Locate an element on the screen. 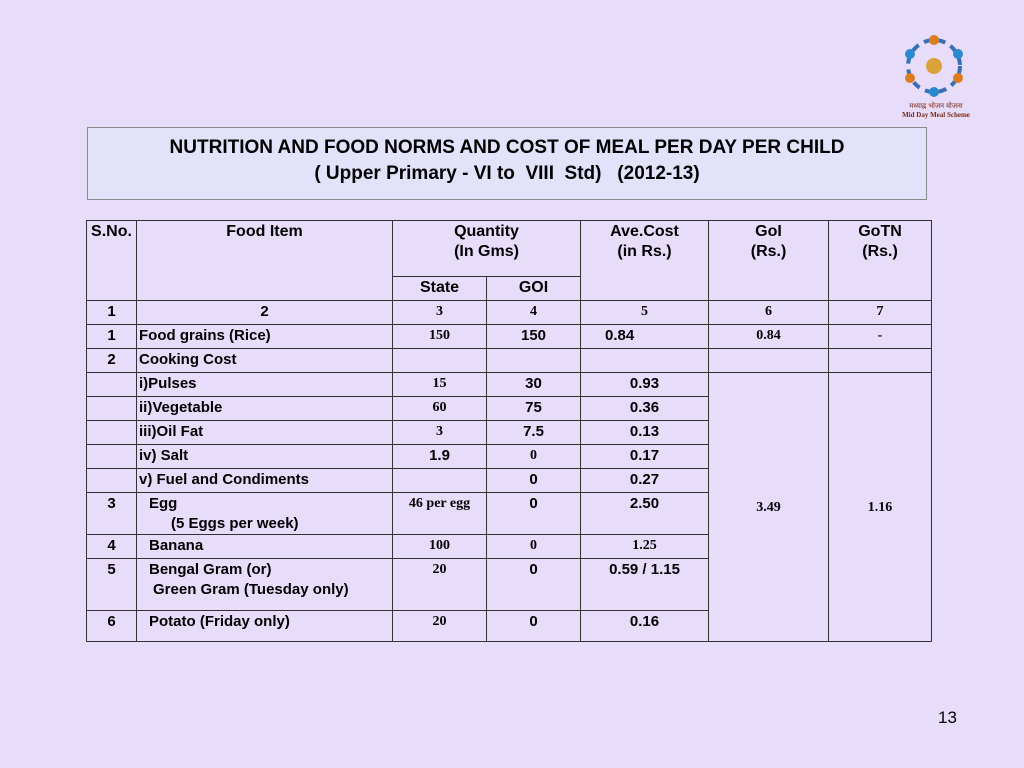  table-row: 3 Egg (5 Eggs per week) 46 per egg 0 2.50 is located at coordinates (509, 513).